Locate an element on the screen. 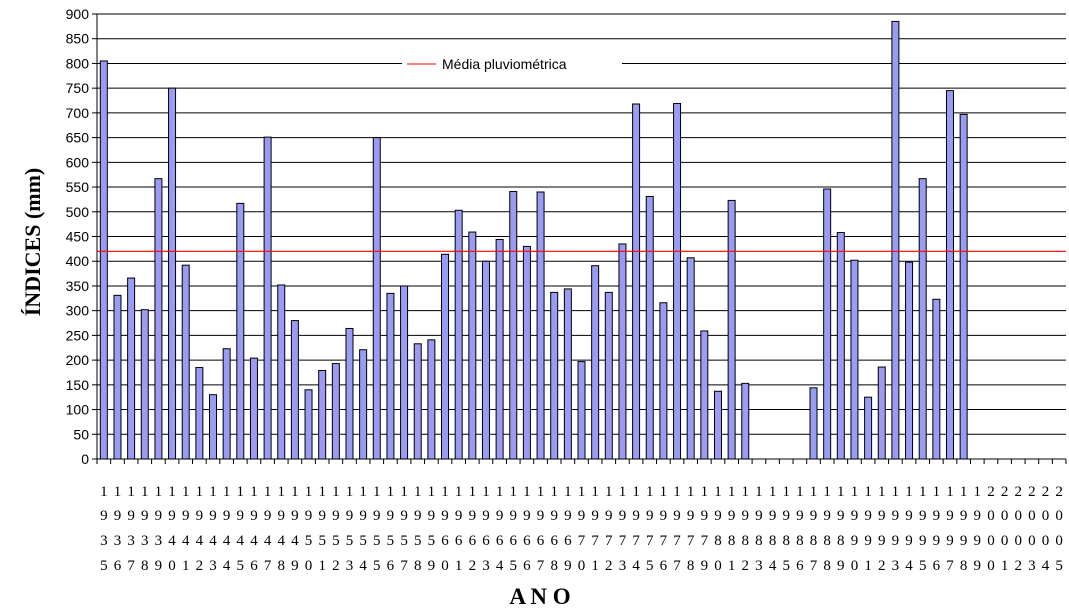 The image size is (1069, 611). y-tick-label: 150 is located at coordinates (78, 385).